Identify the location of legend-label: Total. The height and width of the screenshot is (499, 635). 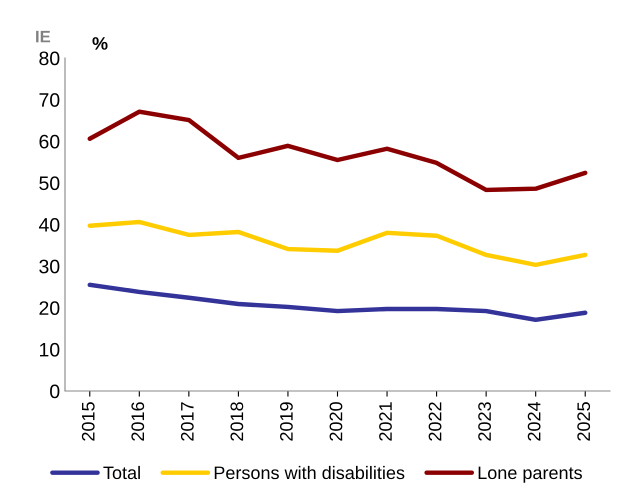
(121, 473).